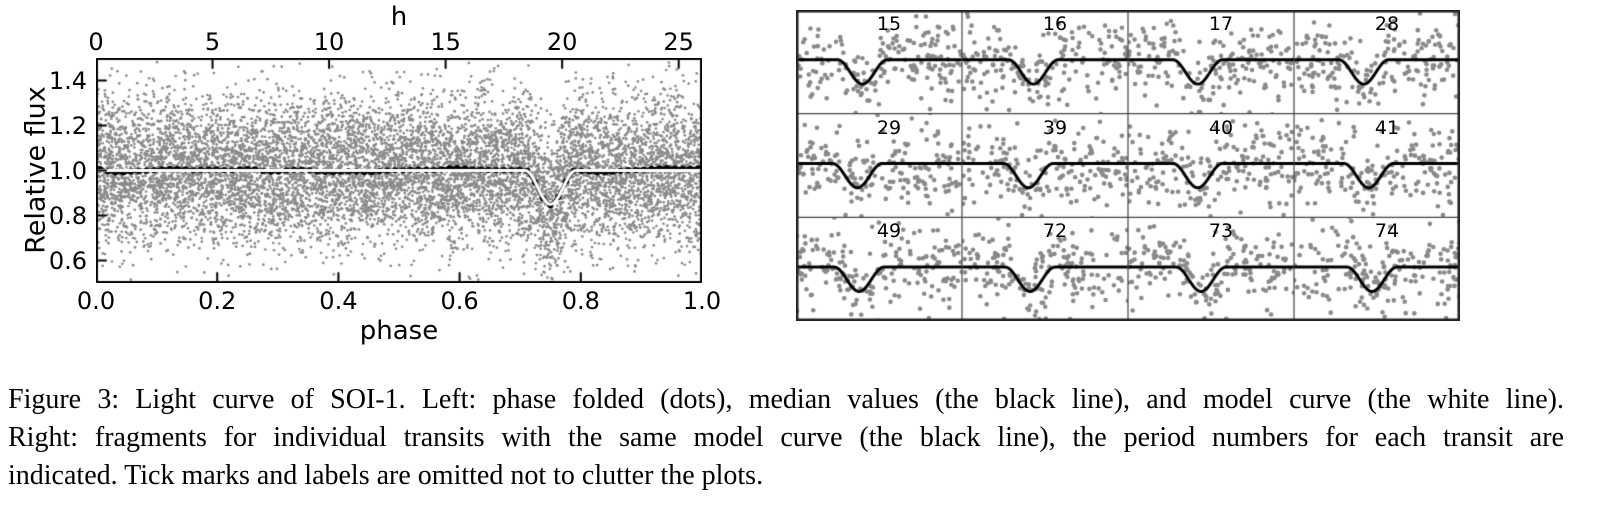 The height and width of the screenshot is (506, 1603). What do you see at coordinates (329, 42) in the screenshot?
I see `top-tick-label: 10` at bounding box center [329, 42].